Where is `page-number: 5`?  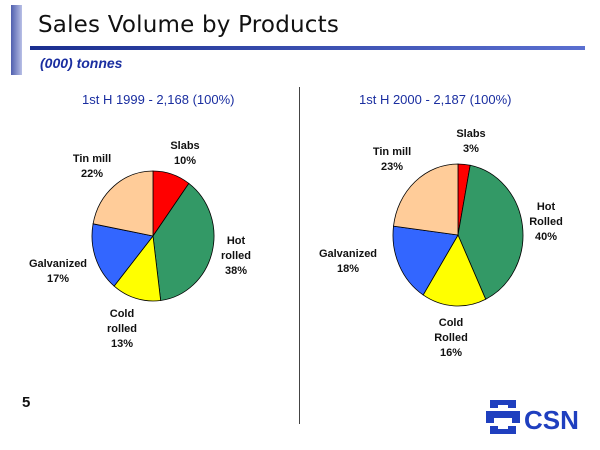 page-number: 5 is located at coordinates (26, 402).